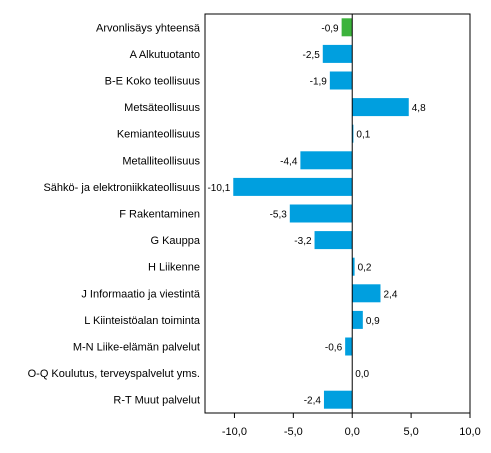 The image size is (491, 453). What do you see at coordinates (218, 188) in the screenshot?
I see `data-label: -10,1` at bounding box center [218, 188].